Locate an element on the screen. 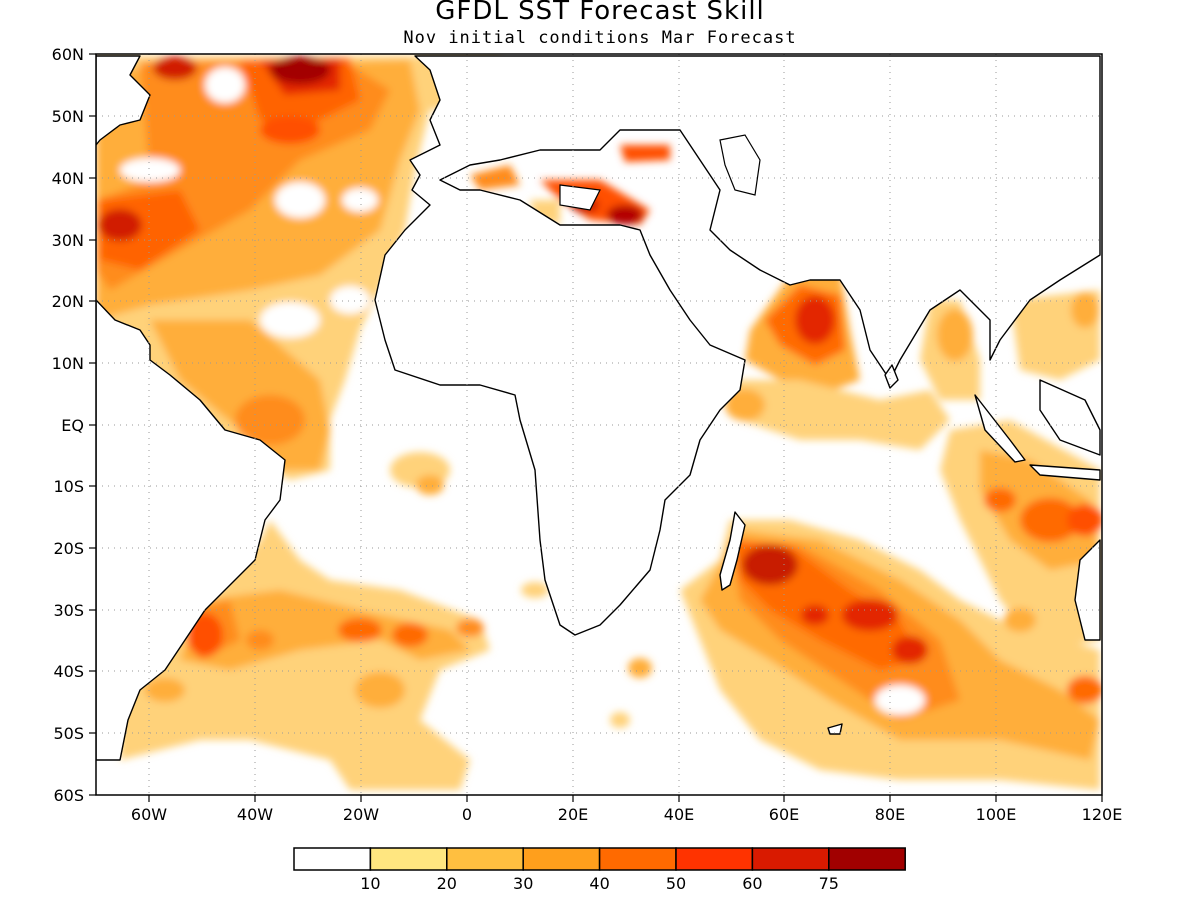 This screenshot has height=900, width=1200. y-tick-label: EQ is located at coordinates (72, 425).